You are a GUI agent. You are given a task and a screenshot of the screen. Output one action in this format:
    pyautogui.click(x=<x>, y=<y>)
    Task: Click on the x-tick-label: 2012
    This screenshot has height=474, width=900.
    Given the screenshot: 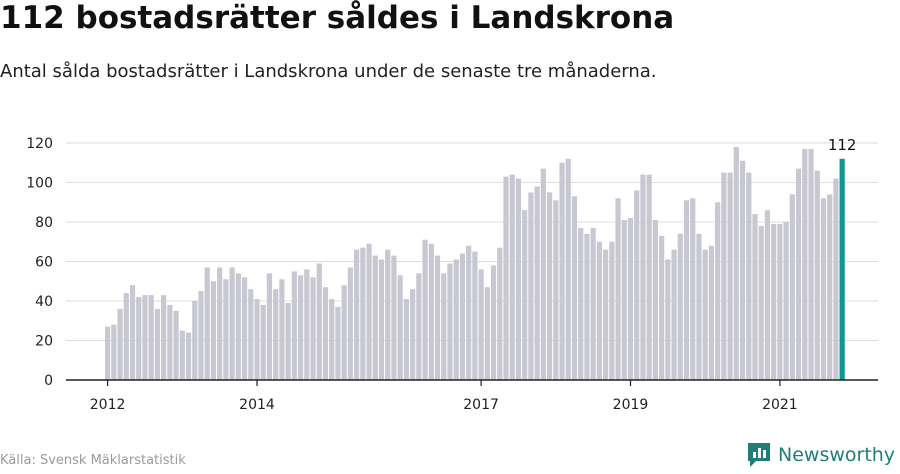 What is the action you would take?
    pyautogui.click(x=108, y=405)
    